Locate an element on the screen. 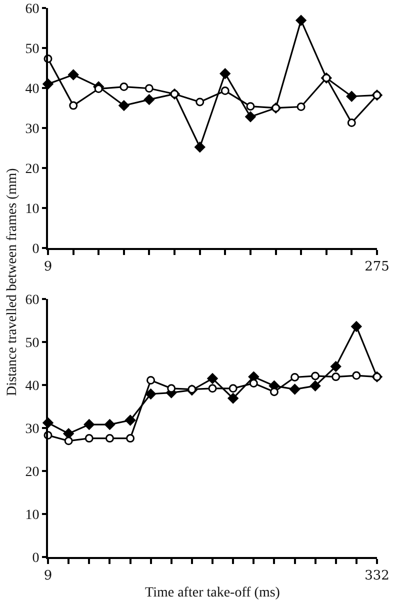 The image size is (393, 609). y-axis-title: Distance travelled between frames (mm) is located at coordinates (12, 282).